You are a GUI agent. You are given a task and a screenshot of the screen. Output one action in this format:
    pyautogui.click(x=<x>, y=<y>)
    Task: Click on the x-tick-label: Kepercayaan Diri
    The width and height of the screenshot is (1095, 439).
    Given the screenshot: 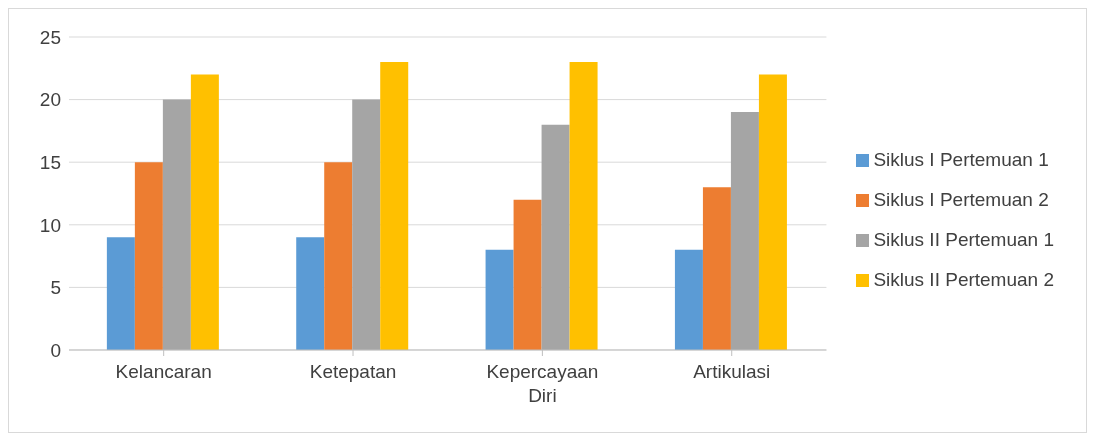 What is the action you would take?
    pyautogui.click(x=542, y=383)
    